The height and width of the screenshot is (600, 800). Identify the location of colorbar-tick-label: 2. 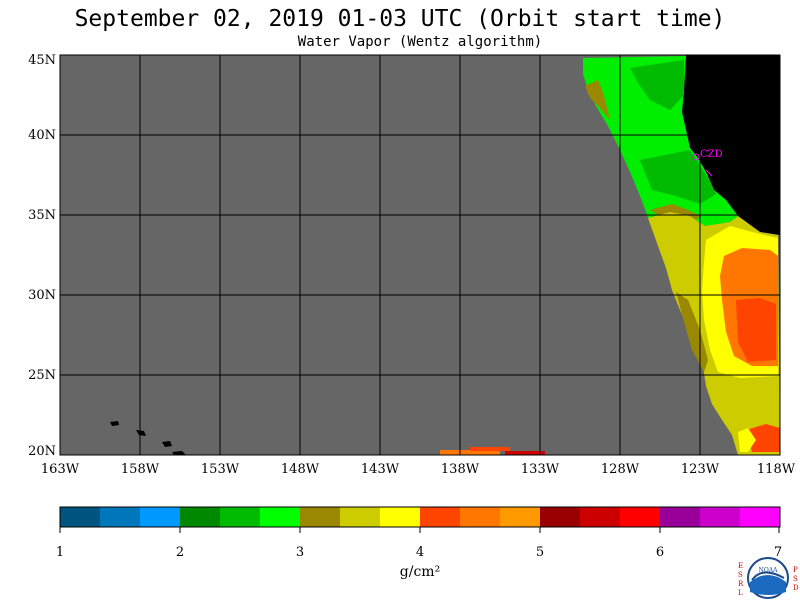
(180, 552).